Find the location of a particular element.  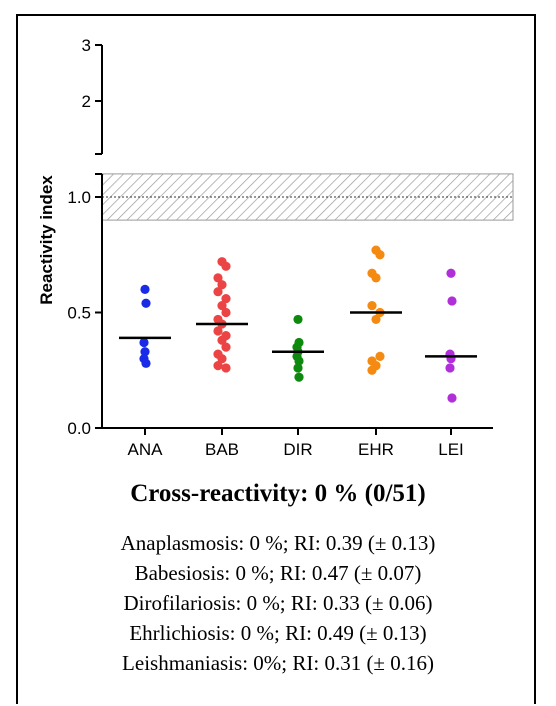

x-category-label: EHR is located at coordinates (376, 449).